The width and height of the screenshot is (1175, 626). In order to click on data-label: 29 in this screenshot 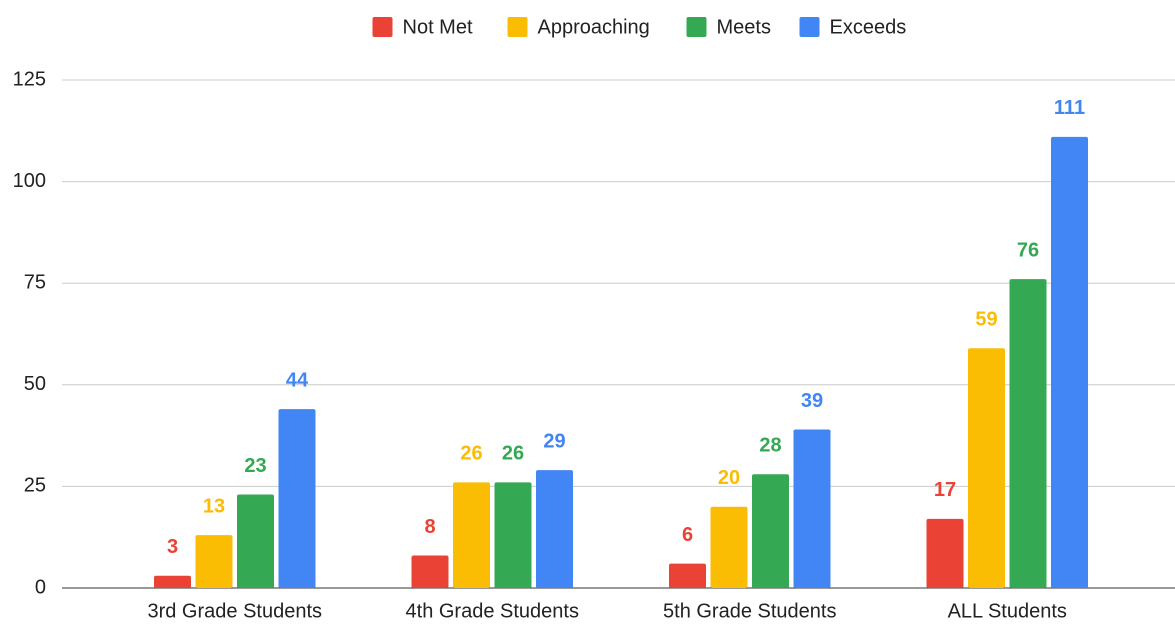, I will do `click(554, 441)`.